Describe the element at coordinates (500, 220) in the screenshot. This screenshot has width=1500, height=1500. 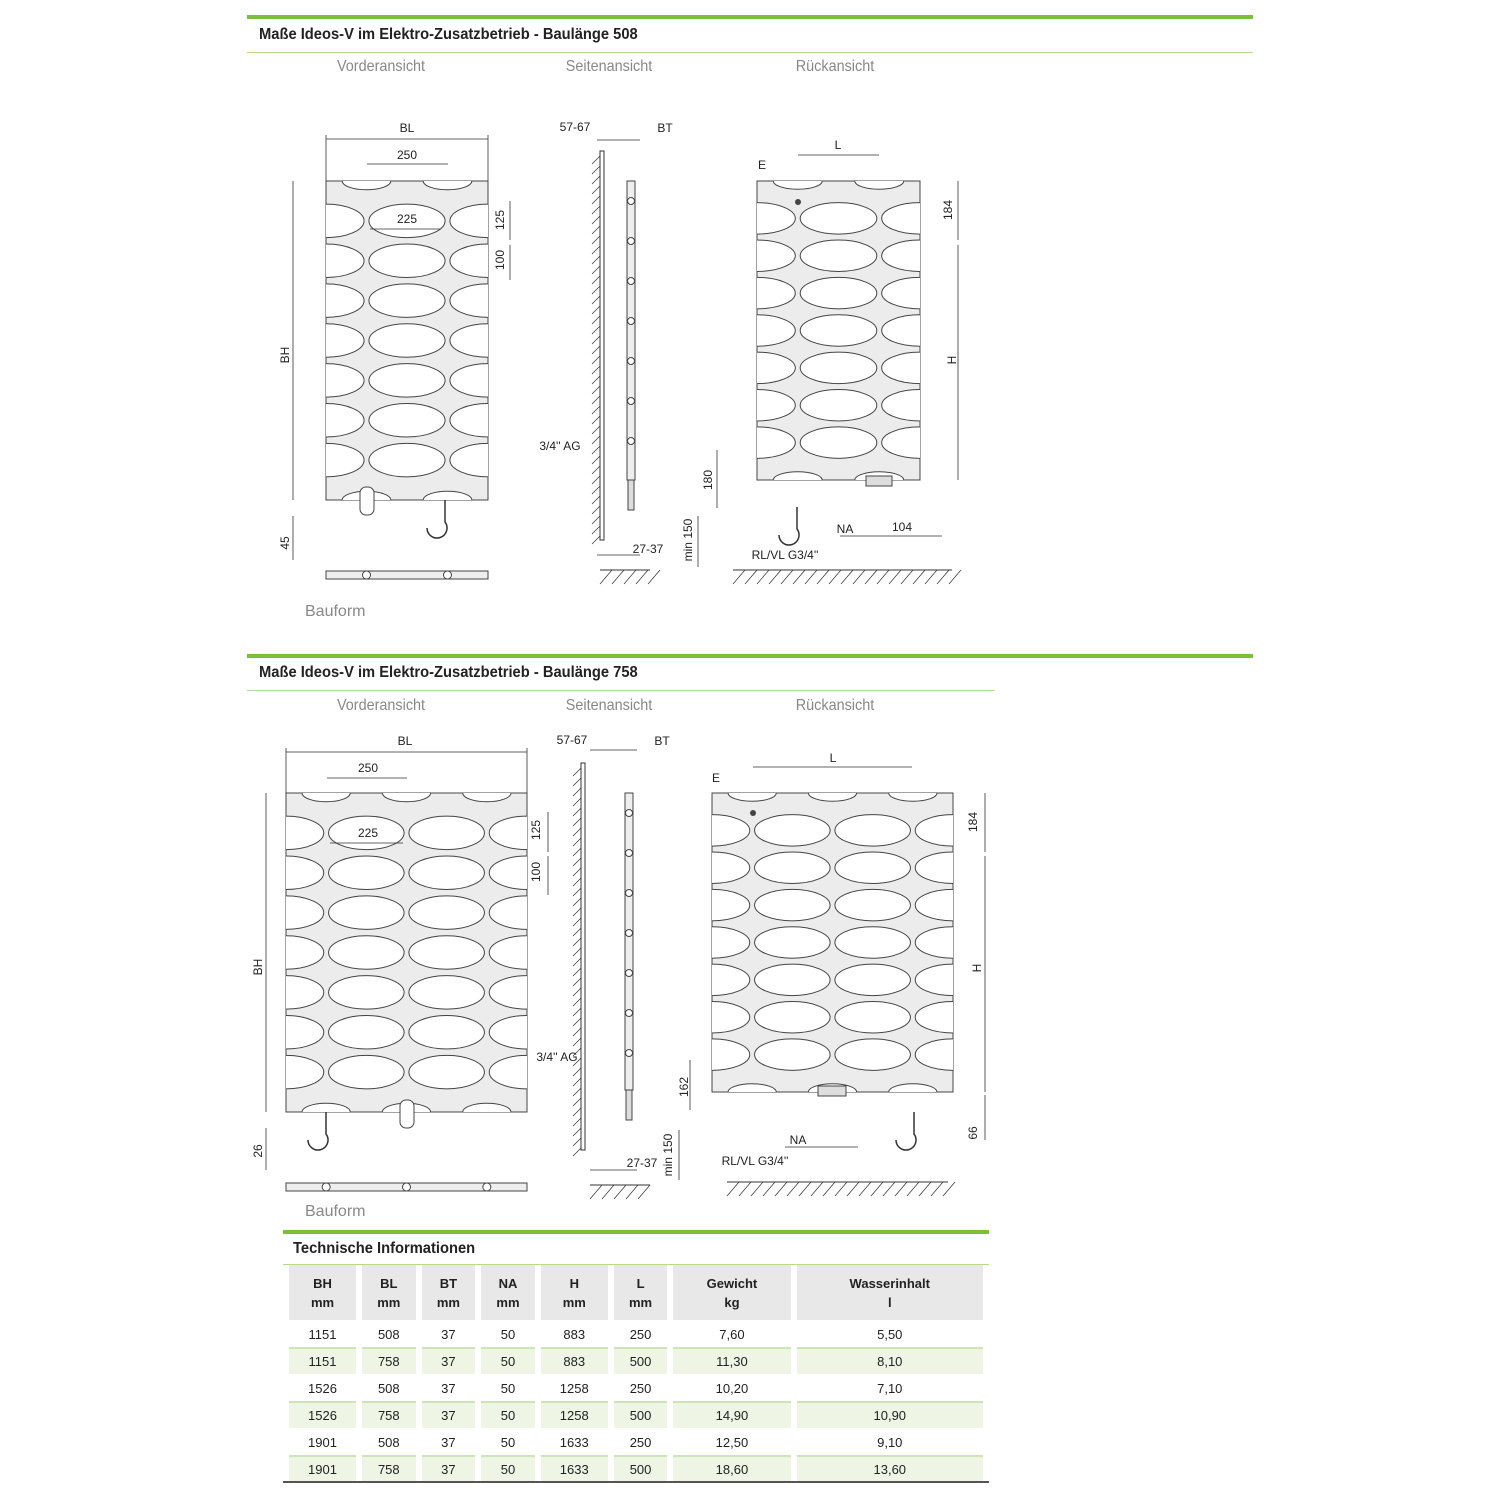
I see `dim-125: 125` at that location.